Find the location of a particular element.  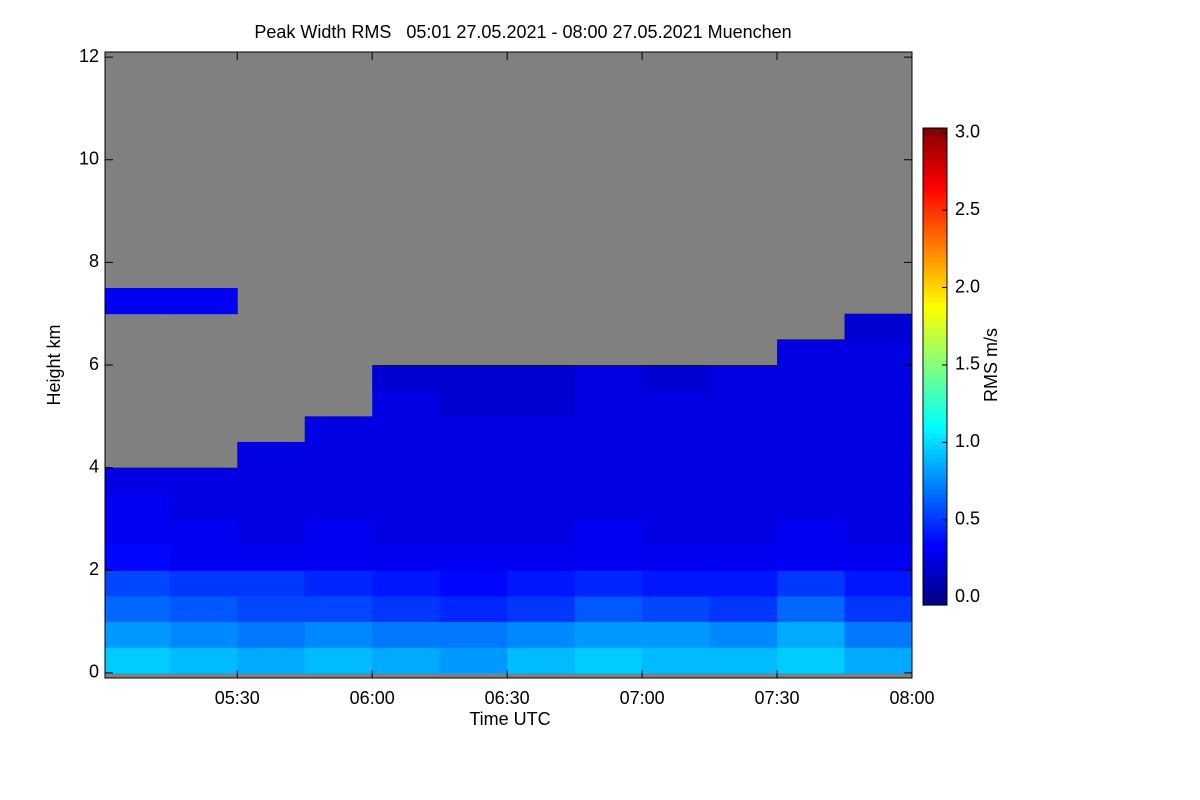

y-tick-label: 12 is located at coordinates (89, 56).